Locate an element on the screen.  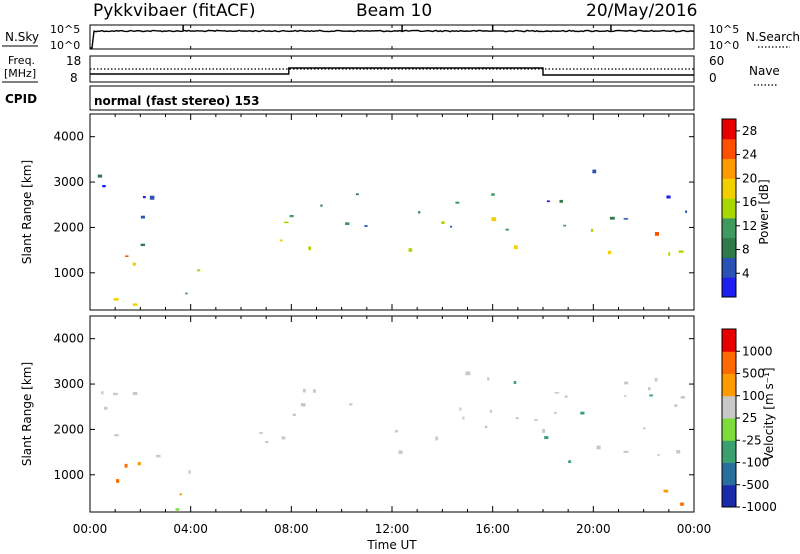
freq-label-line2: [MHz] is located at coordinates (20, 73).